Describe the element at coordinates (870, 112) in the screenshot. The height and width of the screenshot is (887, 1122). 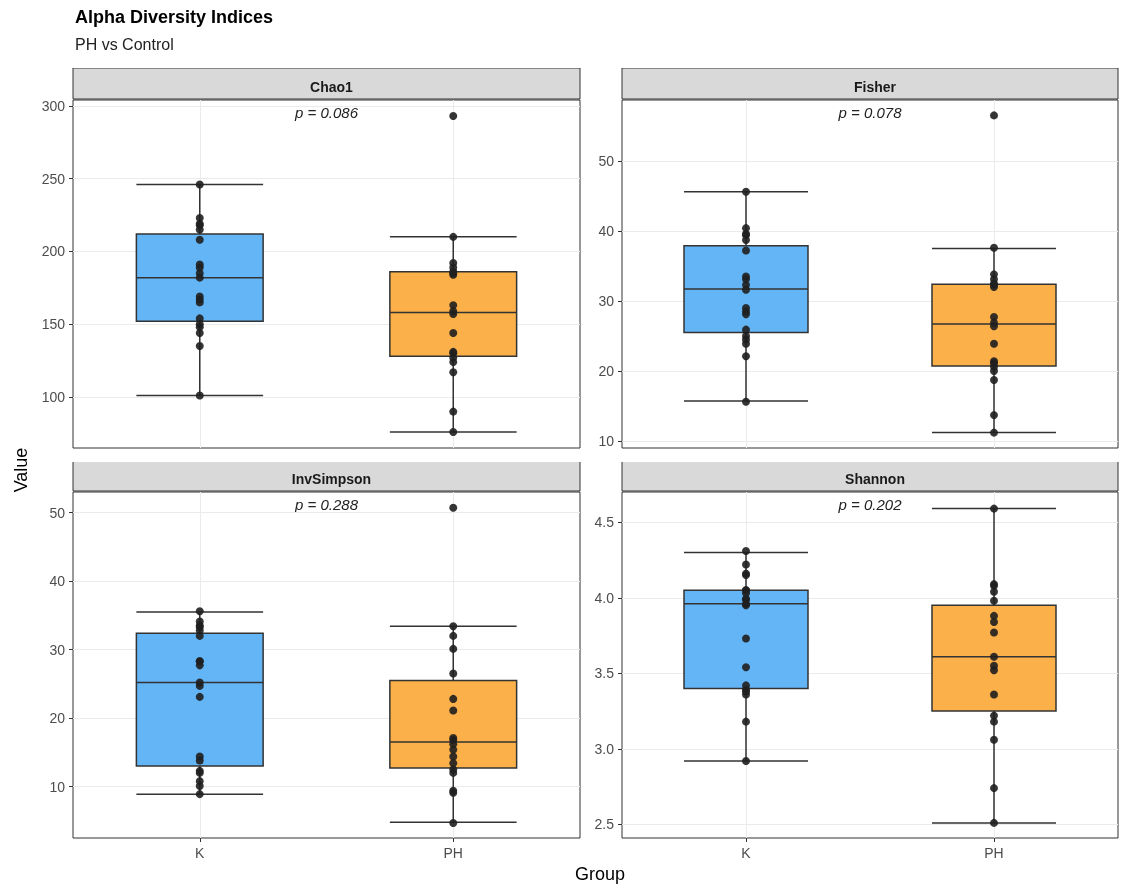
I see `annotation: p = 0.078` at that location.